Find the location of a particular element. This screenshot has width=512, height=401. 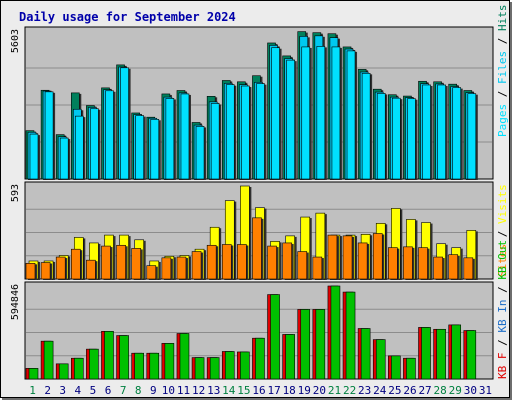

day-label: 26 is located at coordinates (409, 390).